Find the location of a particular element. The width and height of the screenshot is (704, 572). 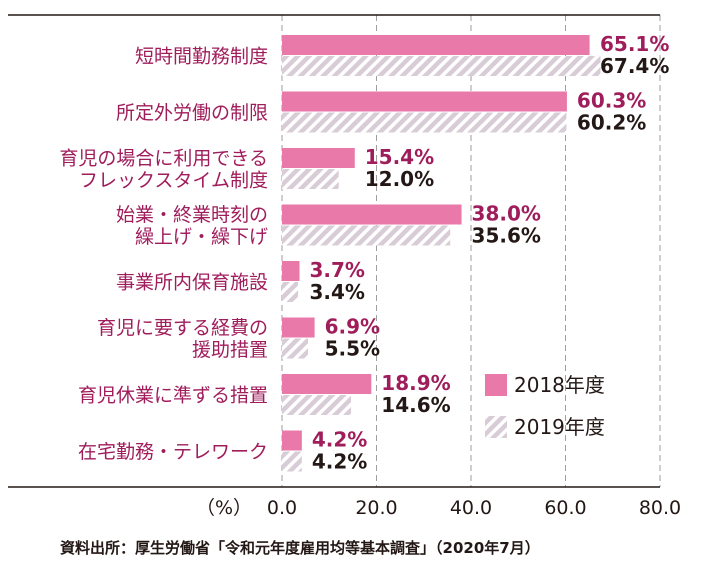

value-label-2018: 65.1% is located at coordinates (634, 44).